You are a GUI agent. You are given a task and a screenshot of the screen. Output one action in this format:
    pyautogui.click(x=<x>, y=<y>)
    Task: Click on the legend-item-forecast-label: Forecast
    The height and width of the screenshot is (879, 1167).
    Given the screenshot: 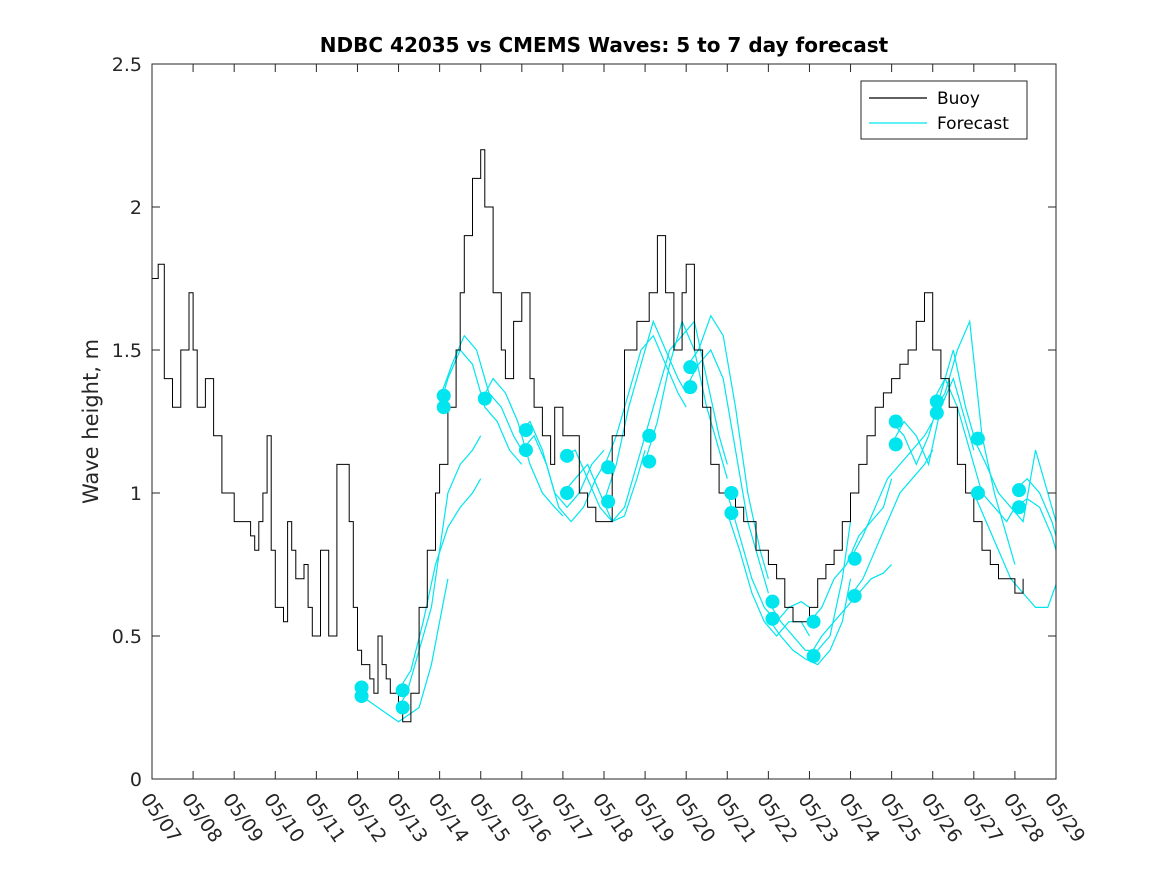 What is the action you would take?
    pyautogui.click(x=973, y=124)
    